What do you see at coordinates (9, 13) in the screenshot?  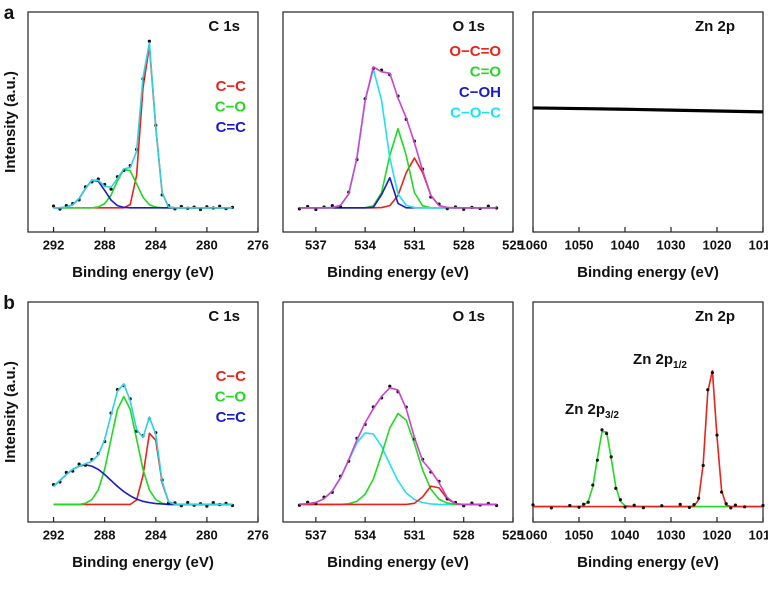 I see `panel-label: a` at bounding box center [9, 13].